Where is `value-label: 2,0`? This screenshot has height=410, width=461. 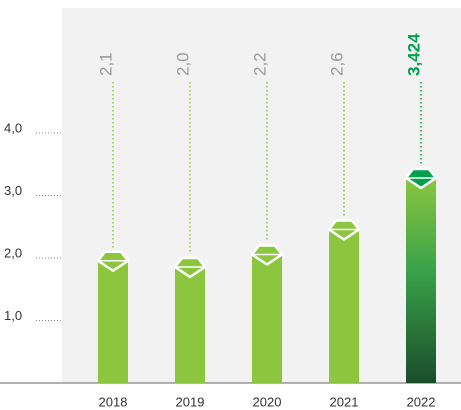
value-label: 2,0 is located at coordinates (182, 64).